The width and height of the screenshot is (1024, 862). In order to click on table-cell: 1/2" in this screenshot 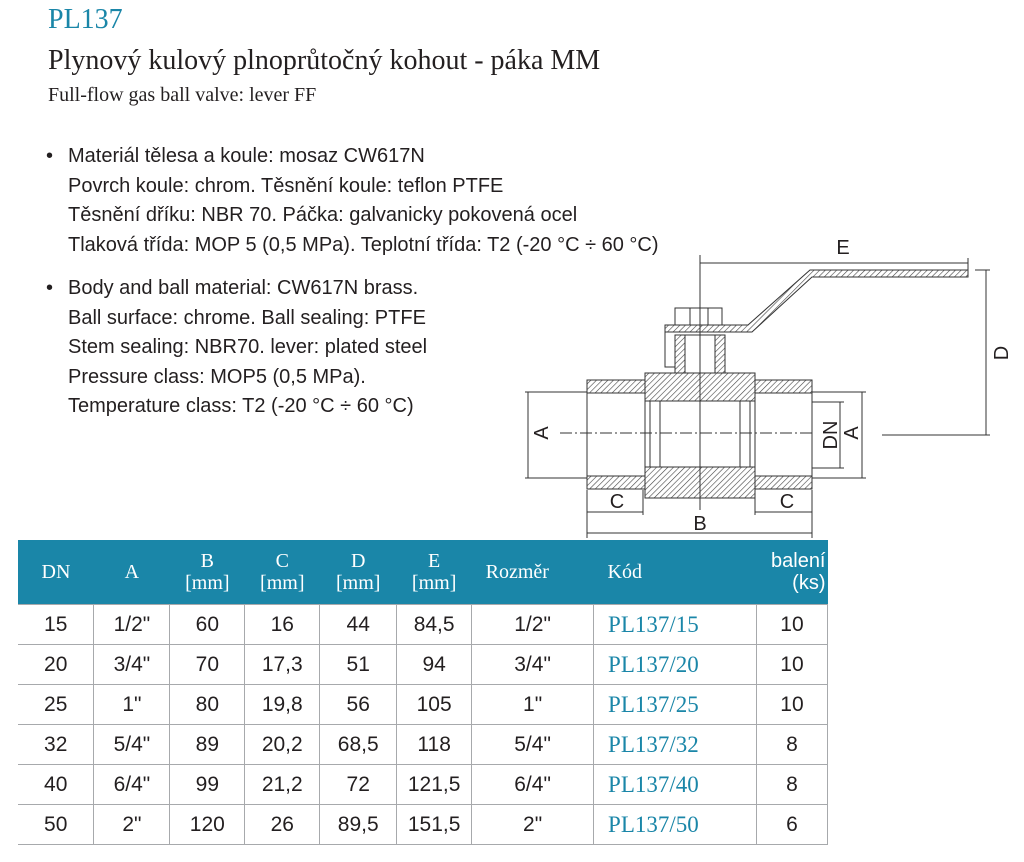, I will do `click(132, 624)`.